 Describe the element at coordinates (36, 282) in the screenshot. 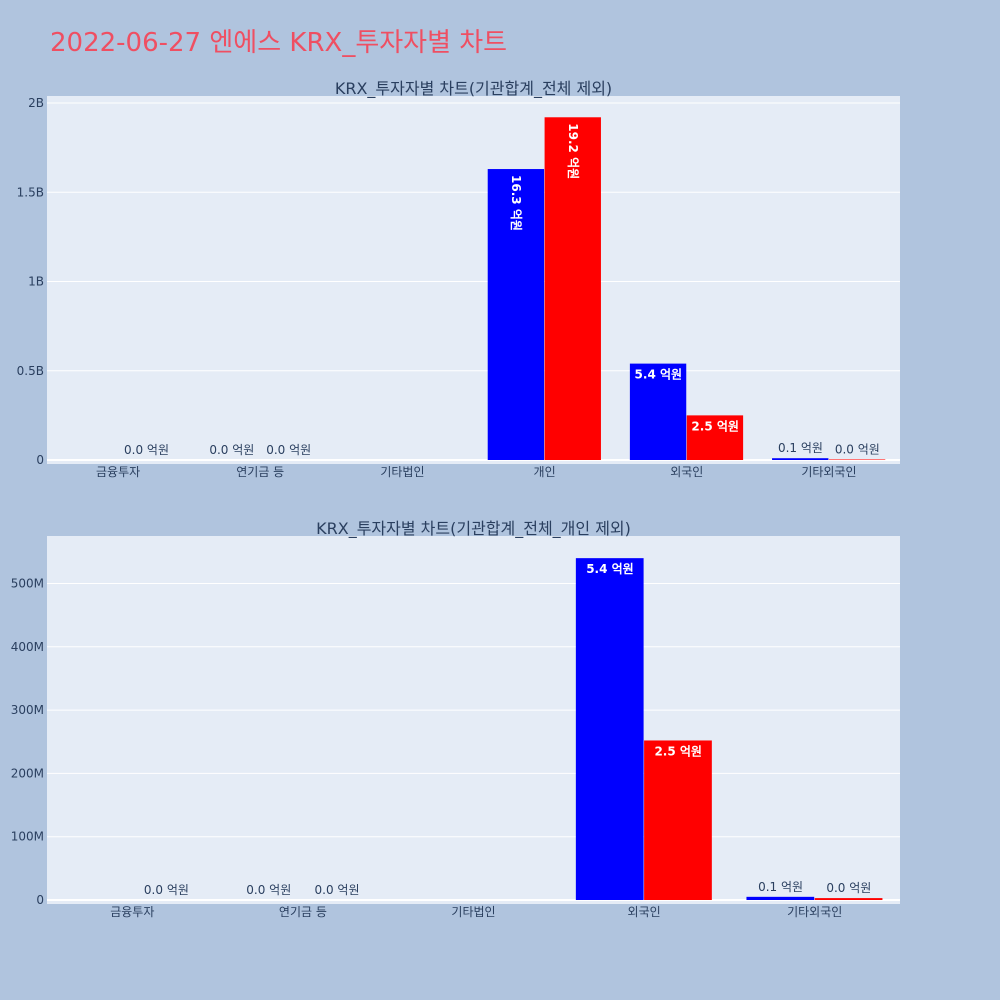

I see `y-tick-label: 1B` at that location.